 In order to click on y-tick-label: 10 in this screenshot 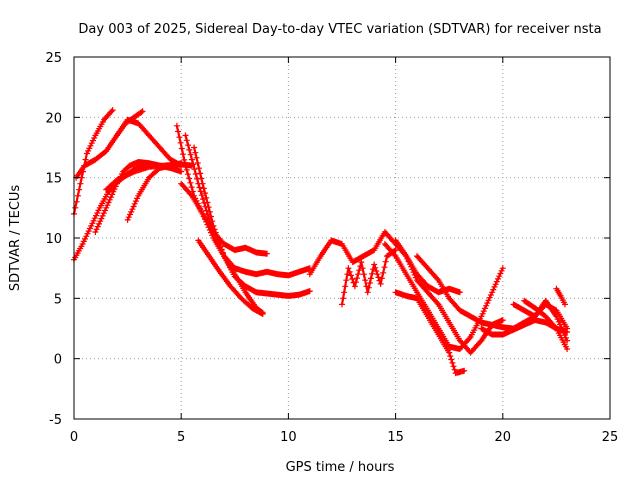, I will do `click(53, 239)`.